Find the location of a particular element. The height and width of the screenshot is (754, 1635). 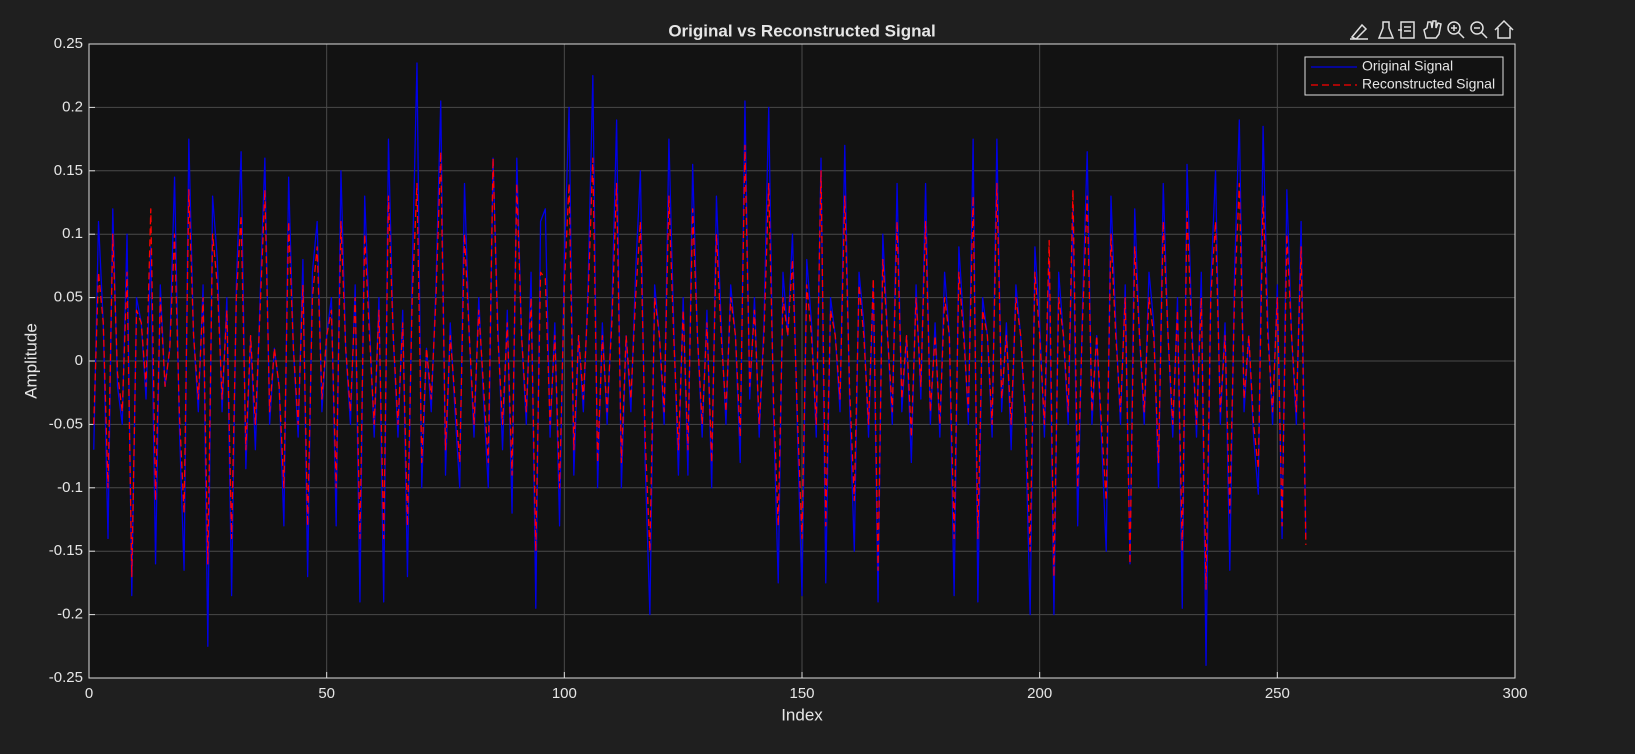

zoom-out-icon is located at coordinates (1479, 30).